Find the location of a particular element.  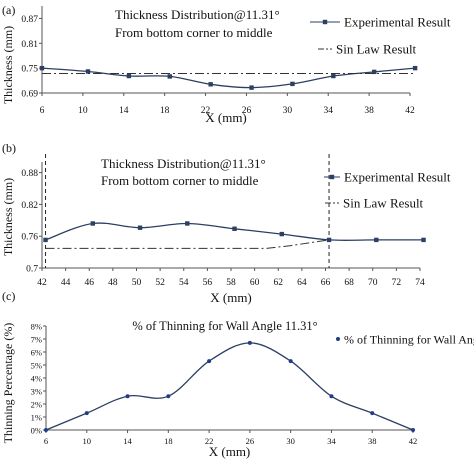

x-tick-label: 56 is located at coordinates (208, 283).